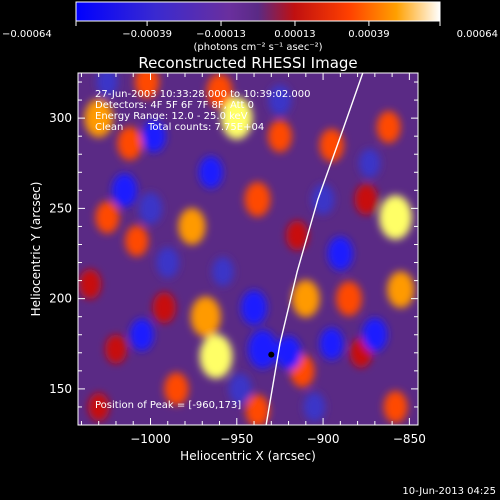 The width and height of the screenshot is (500, 500). I want to click on colorbar-tick-label: 0.00039, so click(368, 34).